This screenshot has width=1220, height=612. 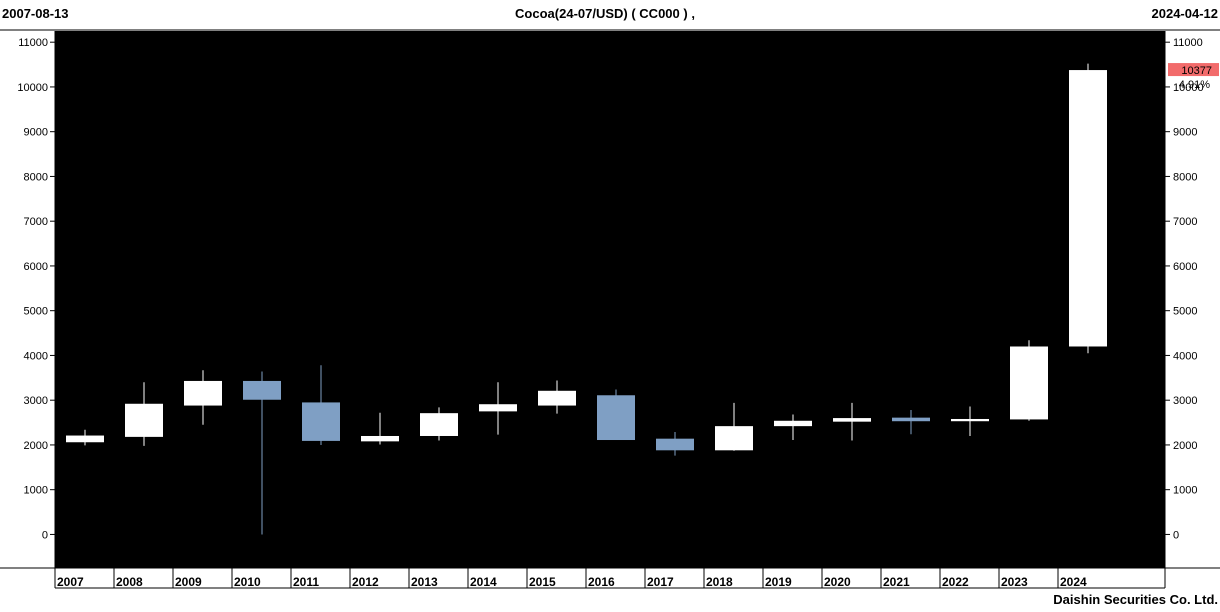 What do you see at coordinates (1185, 491) in the screenshot?
I see `y-tick-label-right: 1000` at bounding box center [1185, 491].